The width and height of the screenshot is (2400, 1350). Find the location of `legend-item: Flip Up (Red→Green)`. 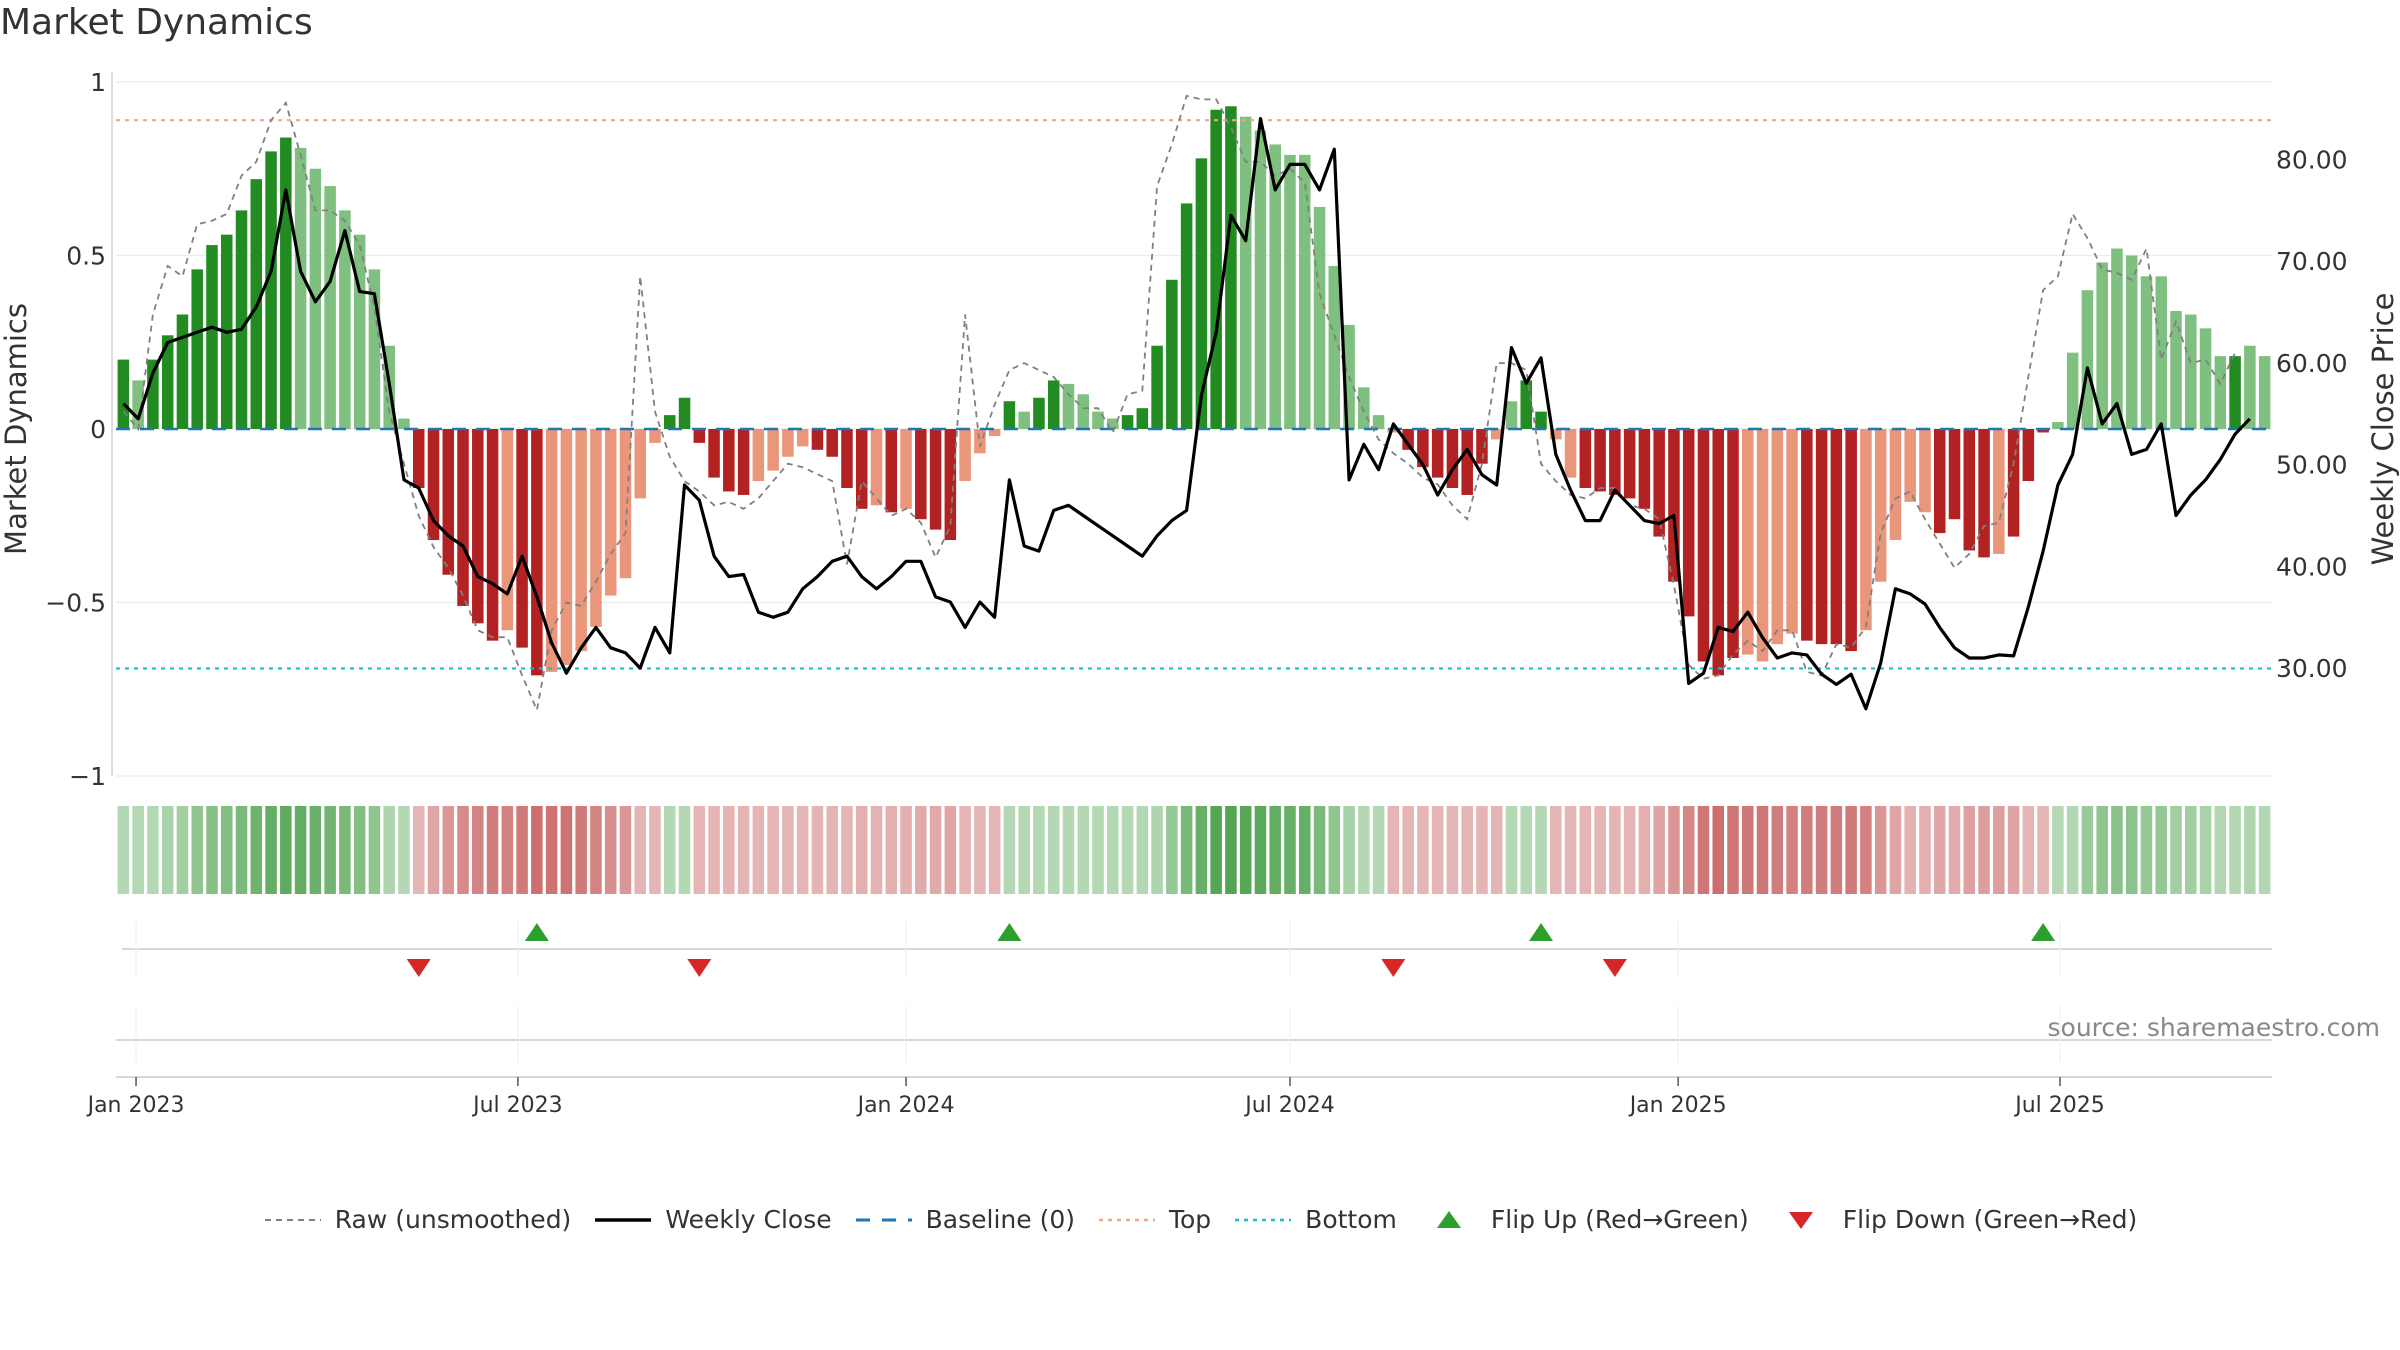

legend-item: Flip Up (Red→Green) is located at coordinates (1584, 1219).